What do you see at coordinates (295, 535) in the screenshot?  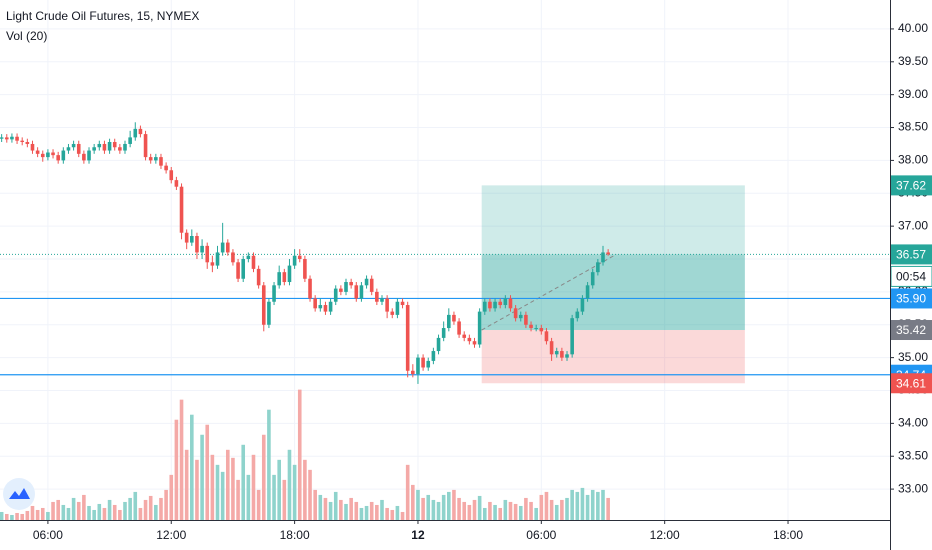 I see `x-tick-label: 18:00` at bounding box center [295, 535].